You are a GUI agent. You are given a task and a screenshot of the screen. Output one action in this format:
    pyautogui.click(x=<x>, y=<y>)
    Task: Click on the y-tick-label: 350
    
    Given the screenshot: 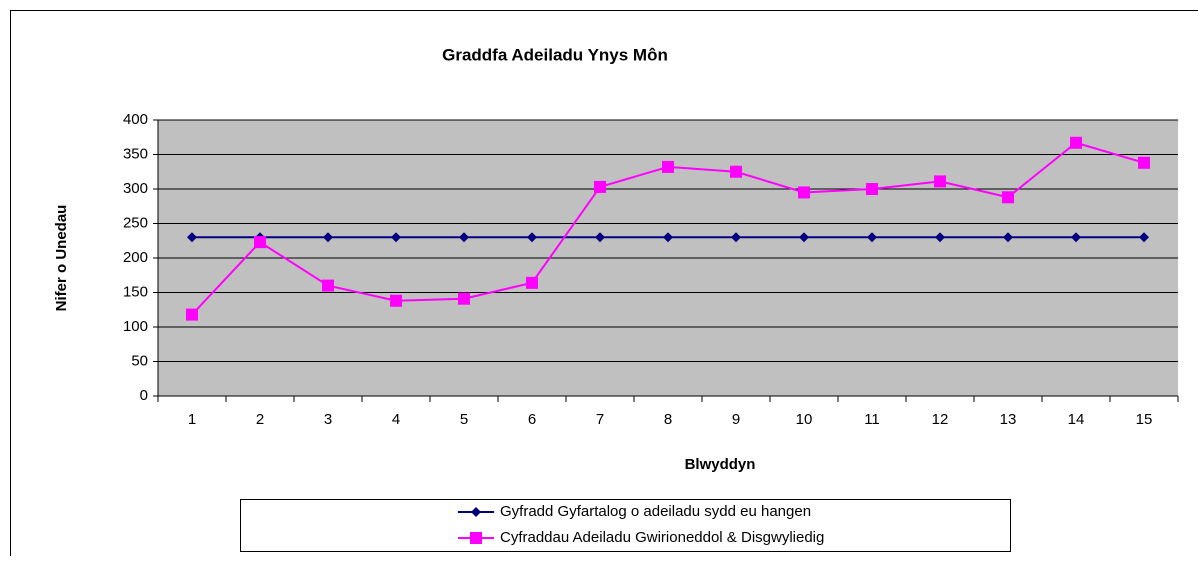 What is the action you would take?
    pyautogui.click(x=135, y=153)
    